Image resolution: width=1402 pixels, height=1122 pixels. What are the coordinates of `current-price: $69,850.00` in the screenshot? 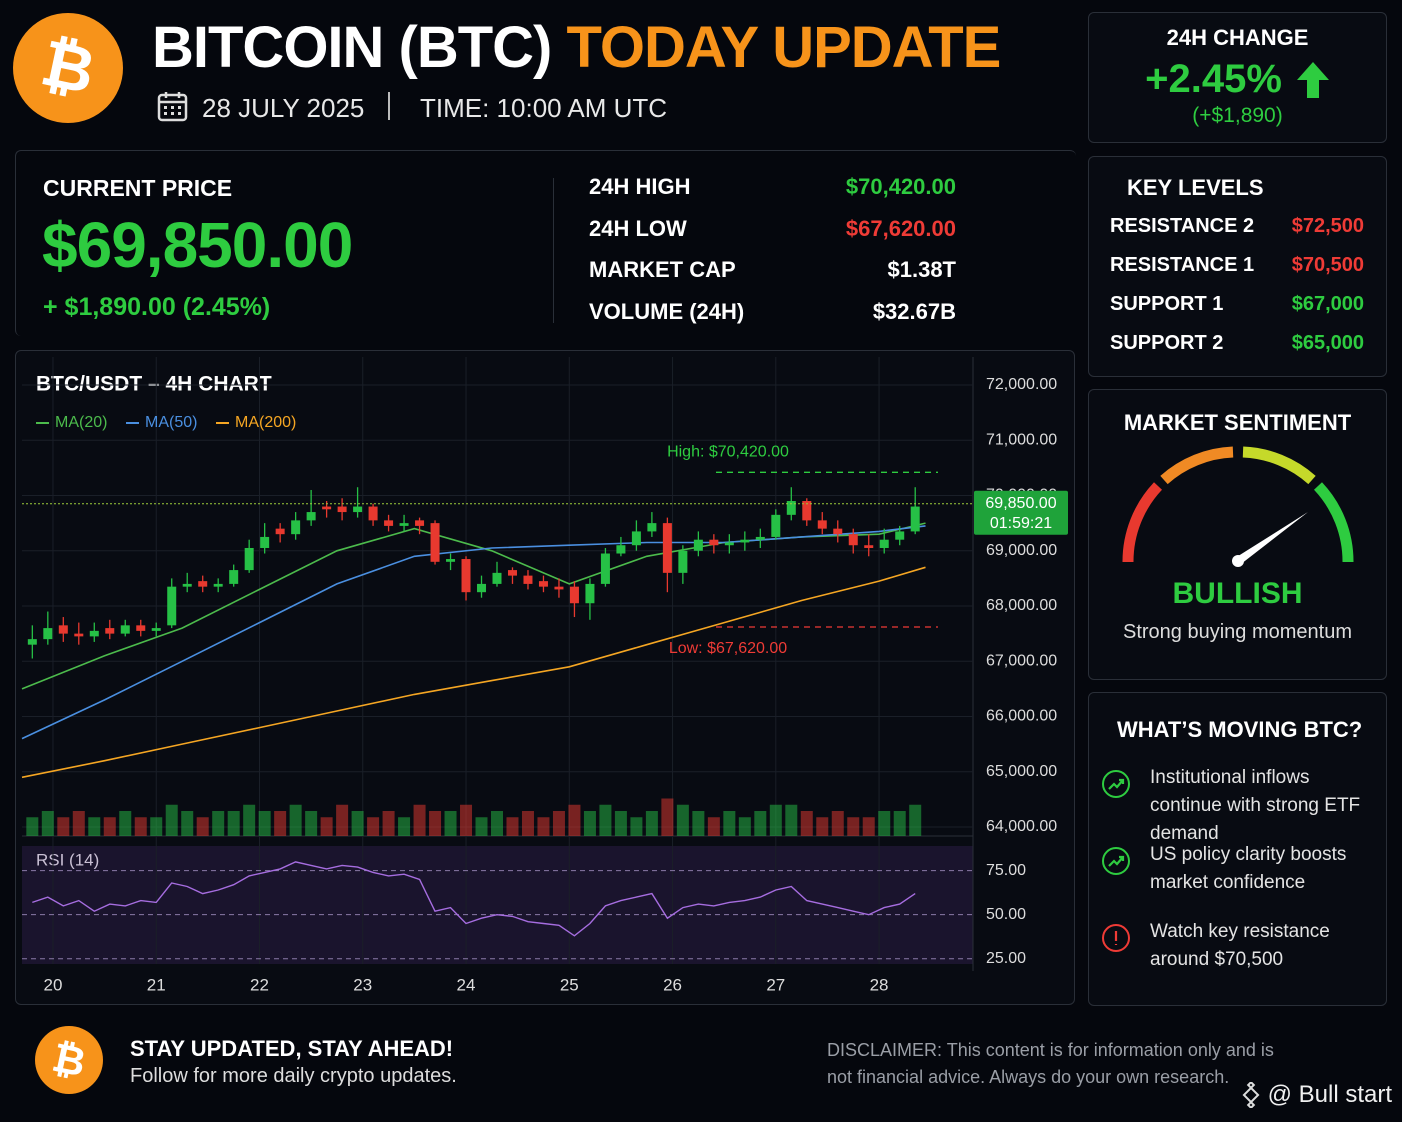 It's located at (197, 245).